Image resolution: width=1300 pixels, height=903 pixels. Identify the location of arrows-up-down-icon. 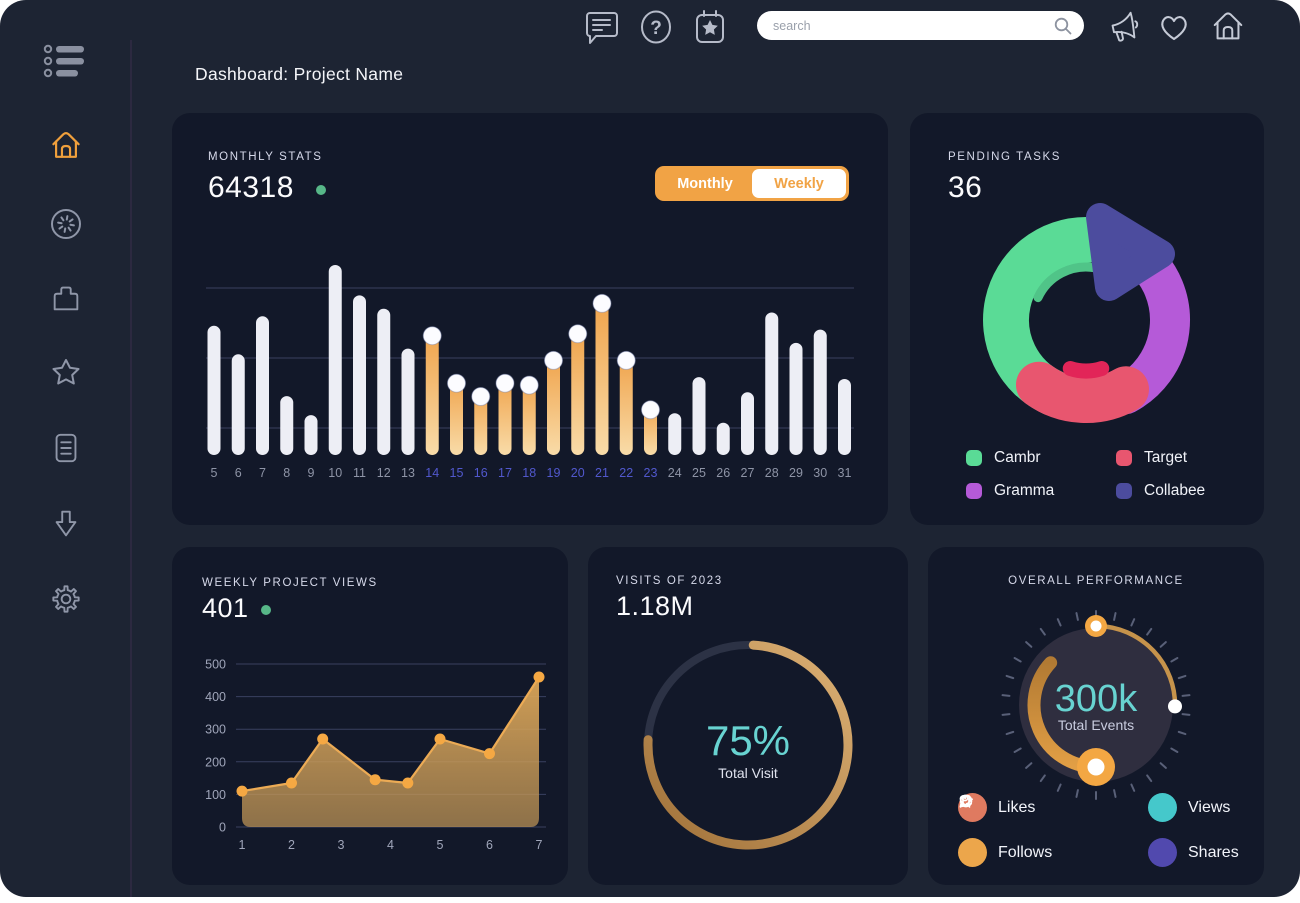
(1068, 807).